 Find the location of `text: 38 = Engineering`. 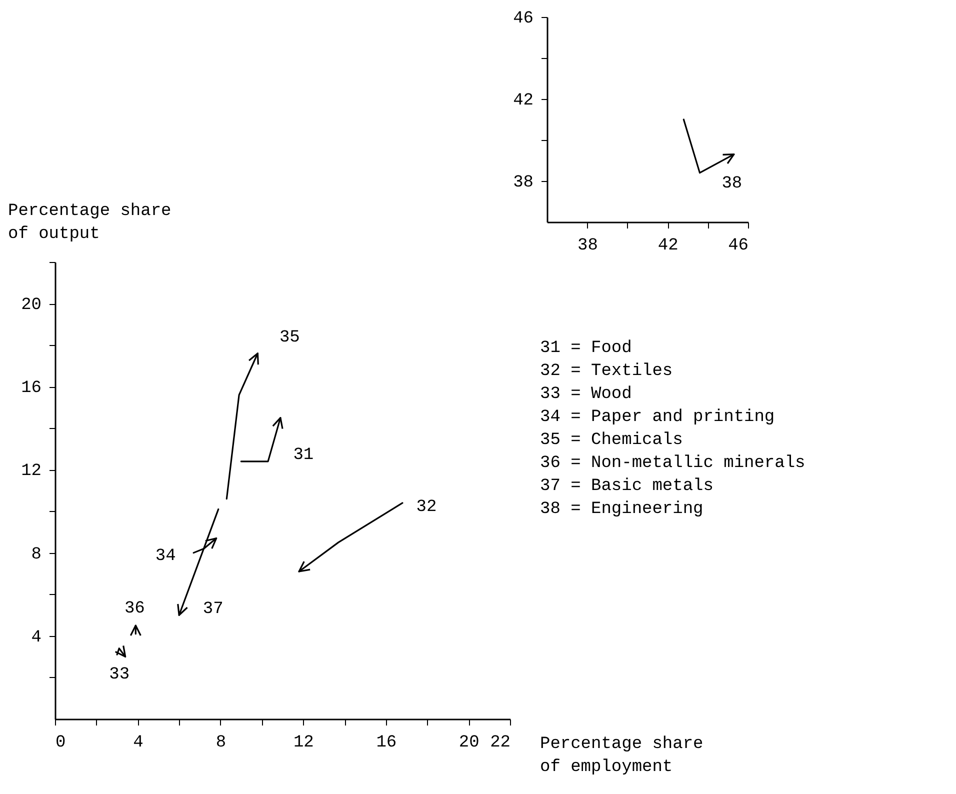

text: 38 = Engineering is located at coordinates (622, 510).